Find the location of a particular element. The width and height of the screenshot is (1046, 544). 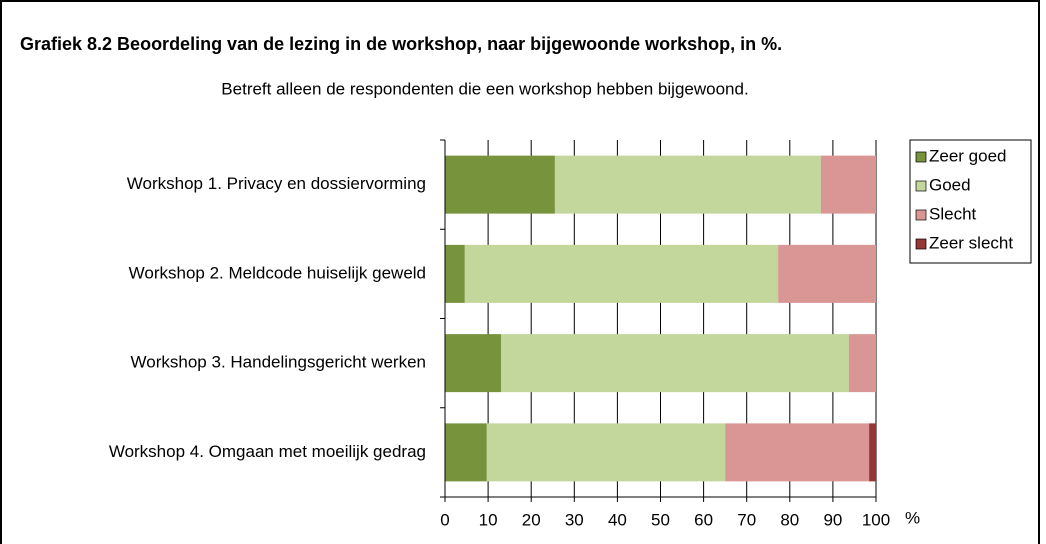

y-tick-label: Workshop 2. Meldcode huiselijk geweld is located at coordinates (277, 272).